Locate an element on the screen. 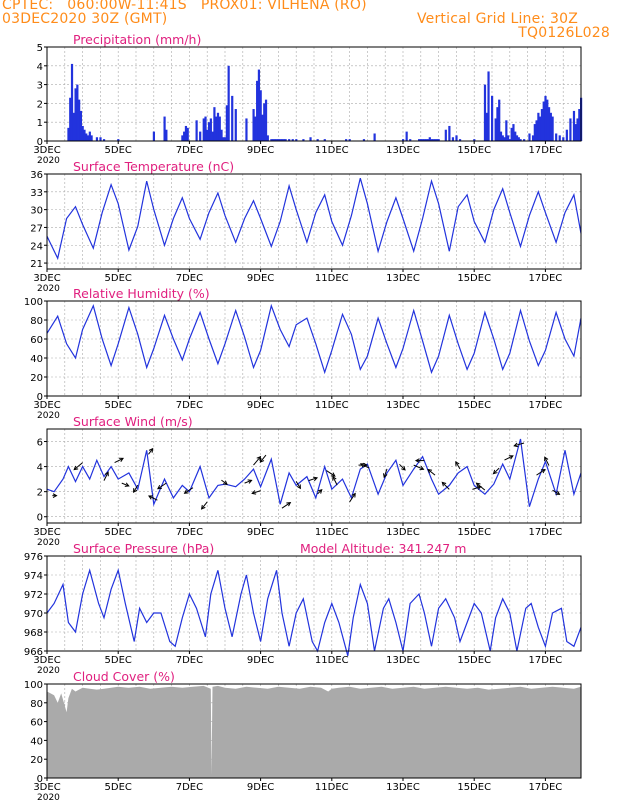 The image size is (618, 800). wind-ytick-label: 0 is located at coordinates (40, 518).